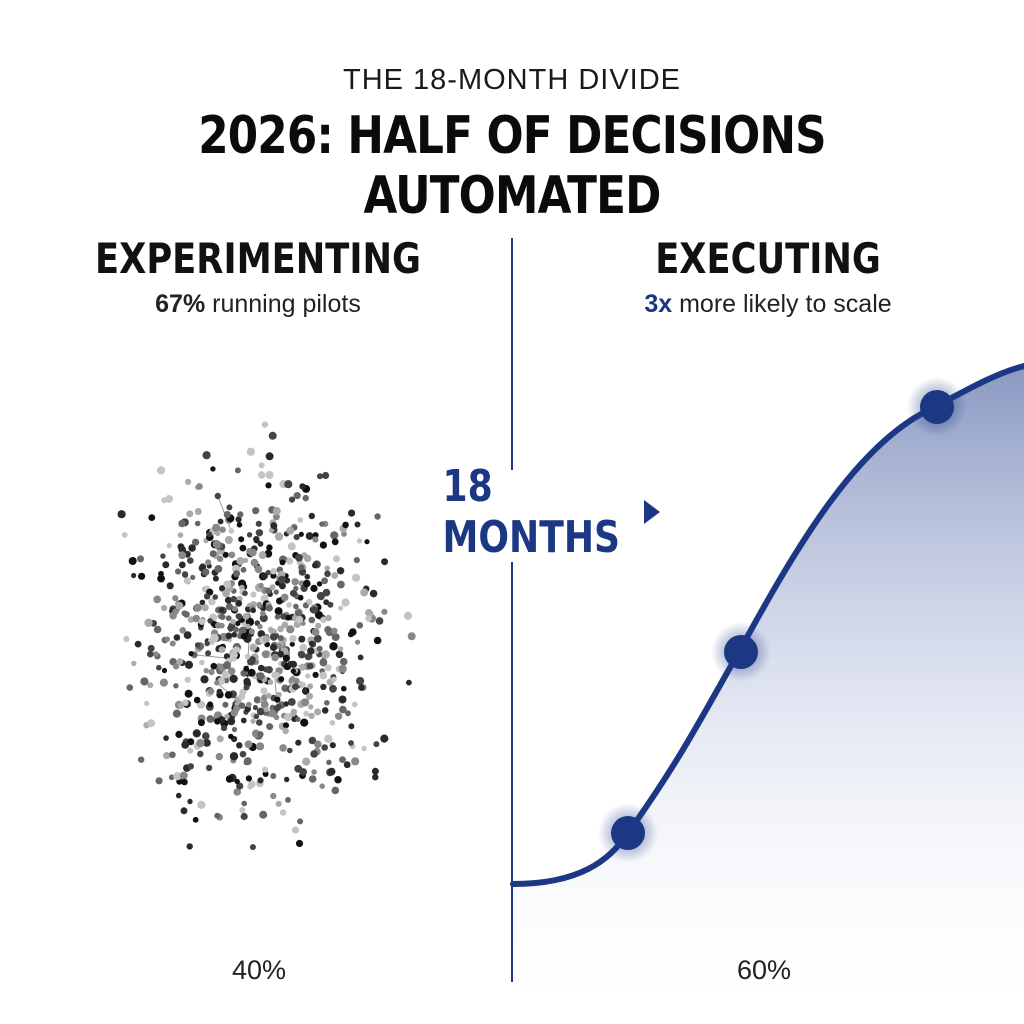 The width and height of the screenshot is (1024, 1024). Describe the element at coordinates (768, 258) in the screenshot. I see `right-column-title: EXECUTING` at that location.